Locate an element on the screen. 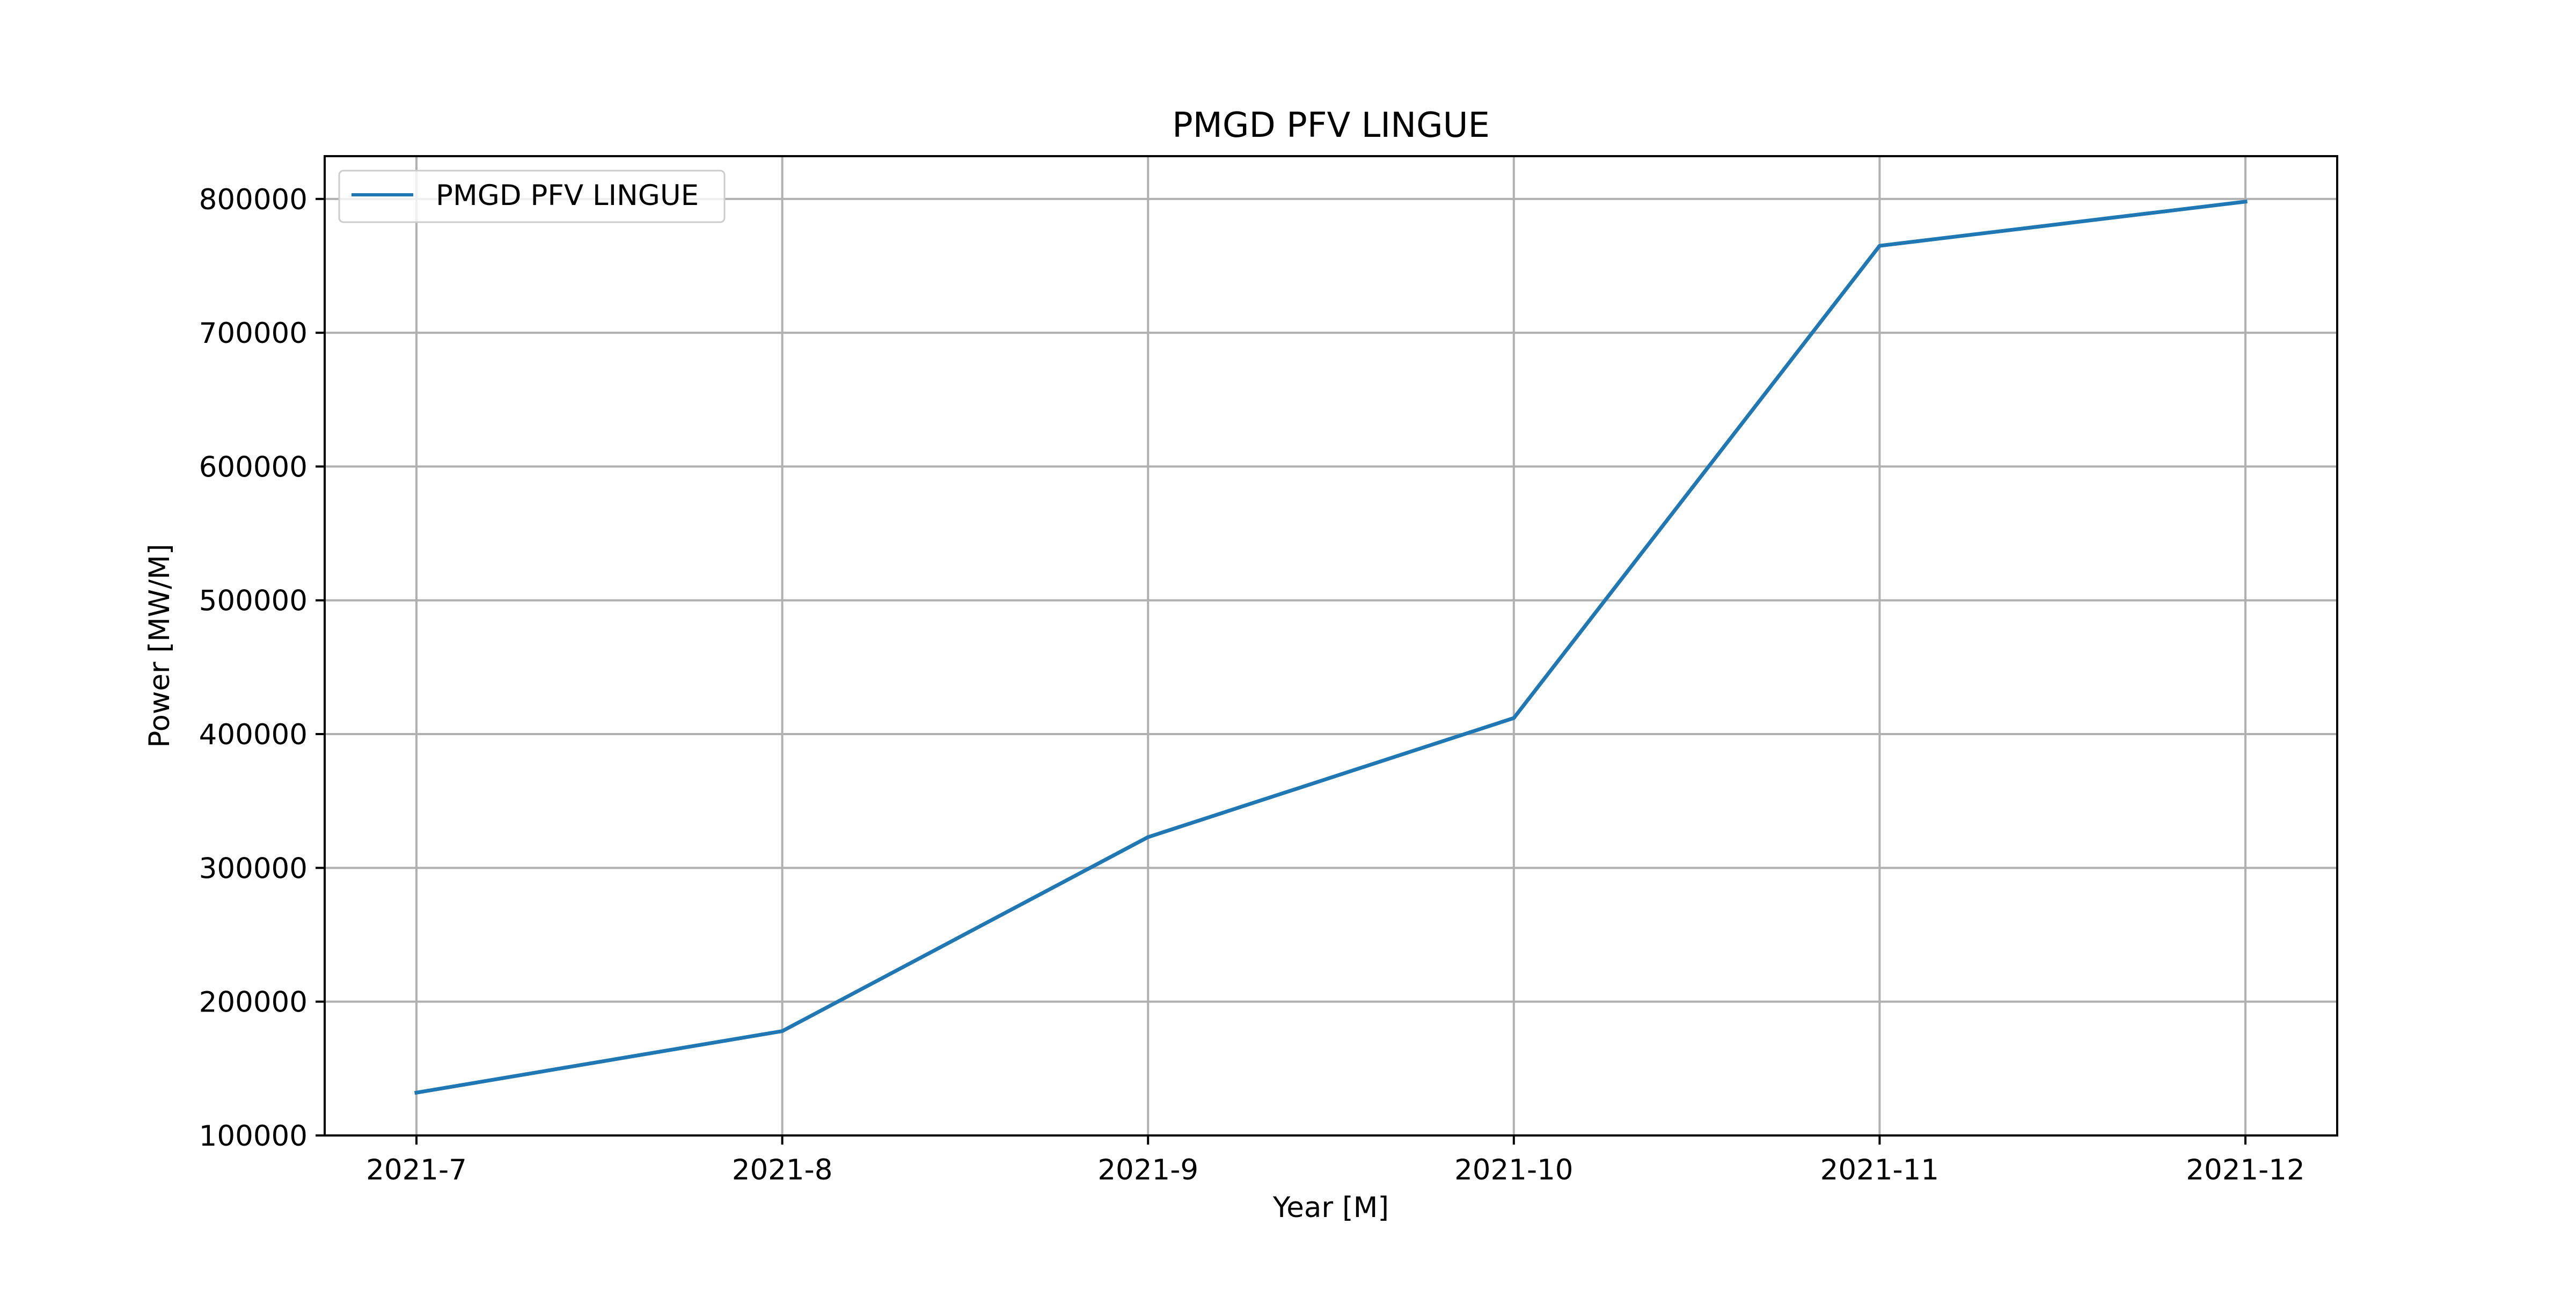 The width and height of the screenshot is (2576, 1290). y-tick-label: 600000 is located at coordinates (253, 467).